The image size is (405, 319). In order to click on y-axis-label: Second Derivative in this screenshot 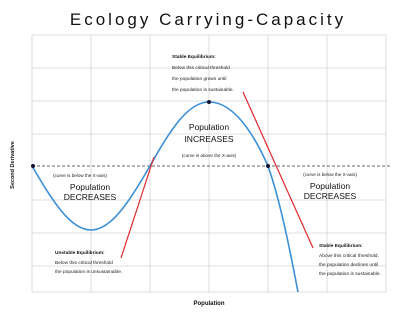, I will do `click(13, 165)`.